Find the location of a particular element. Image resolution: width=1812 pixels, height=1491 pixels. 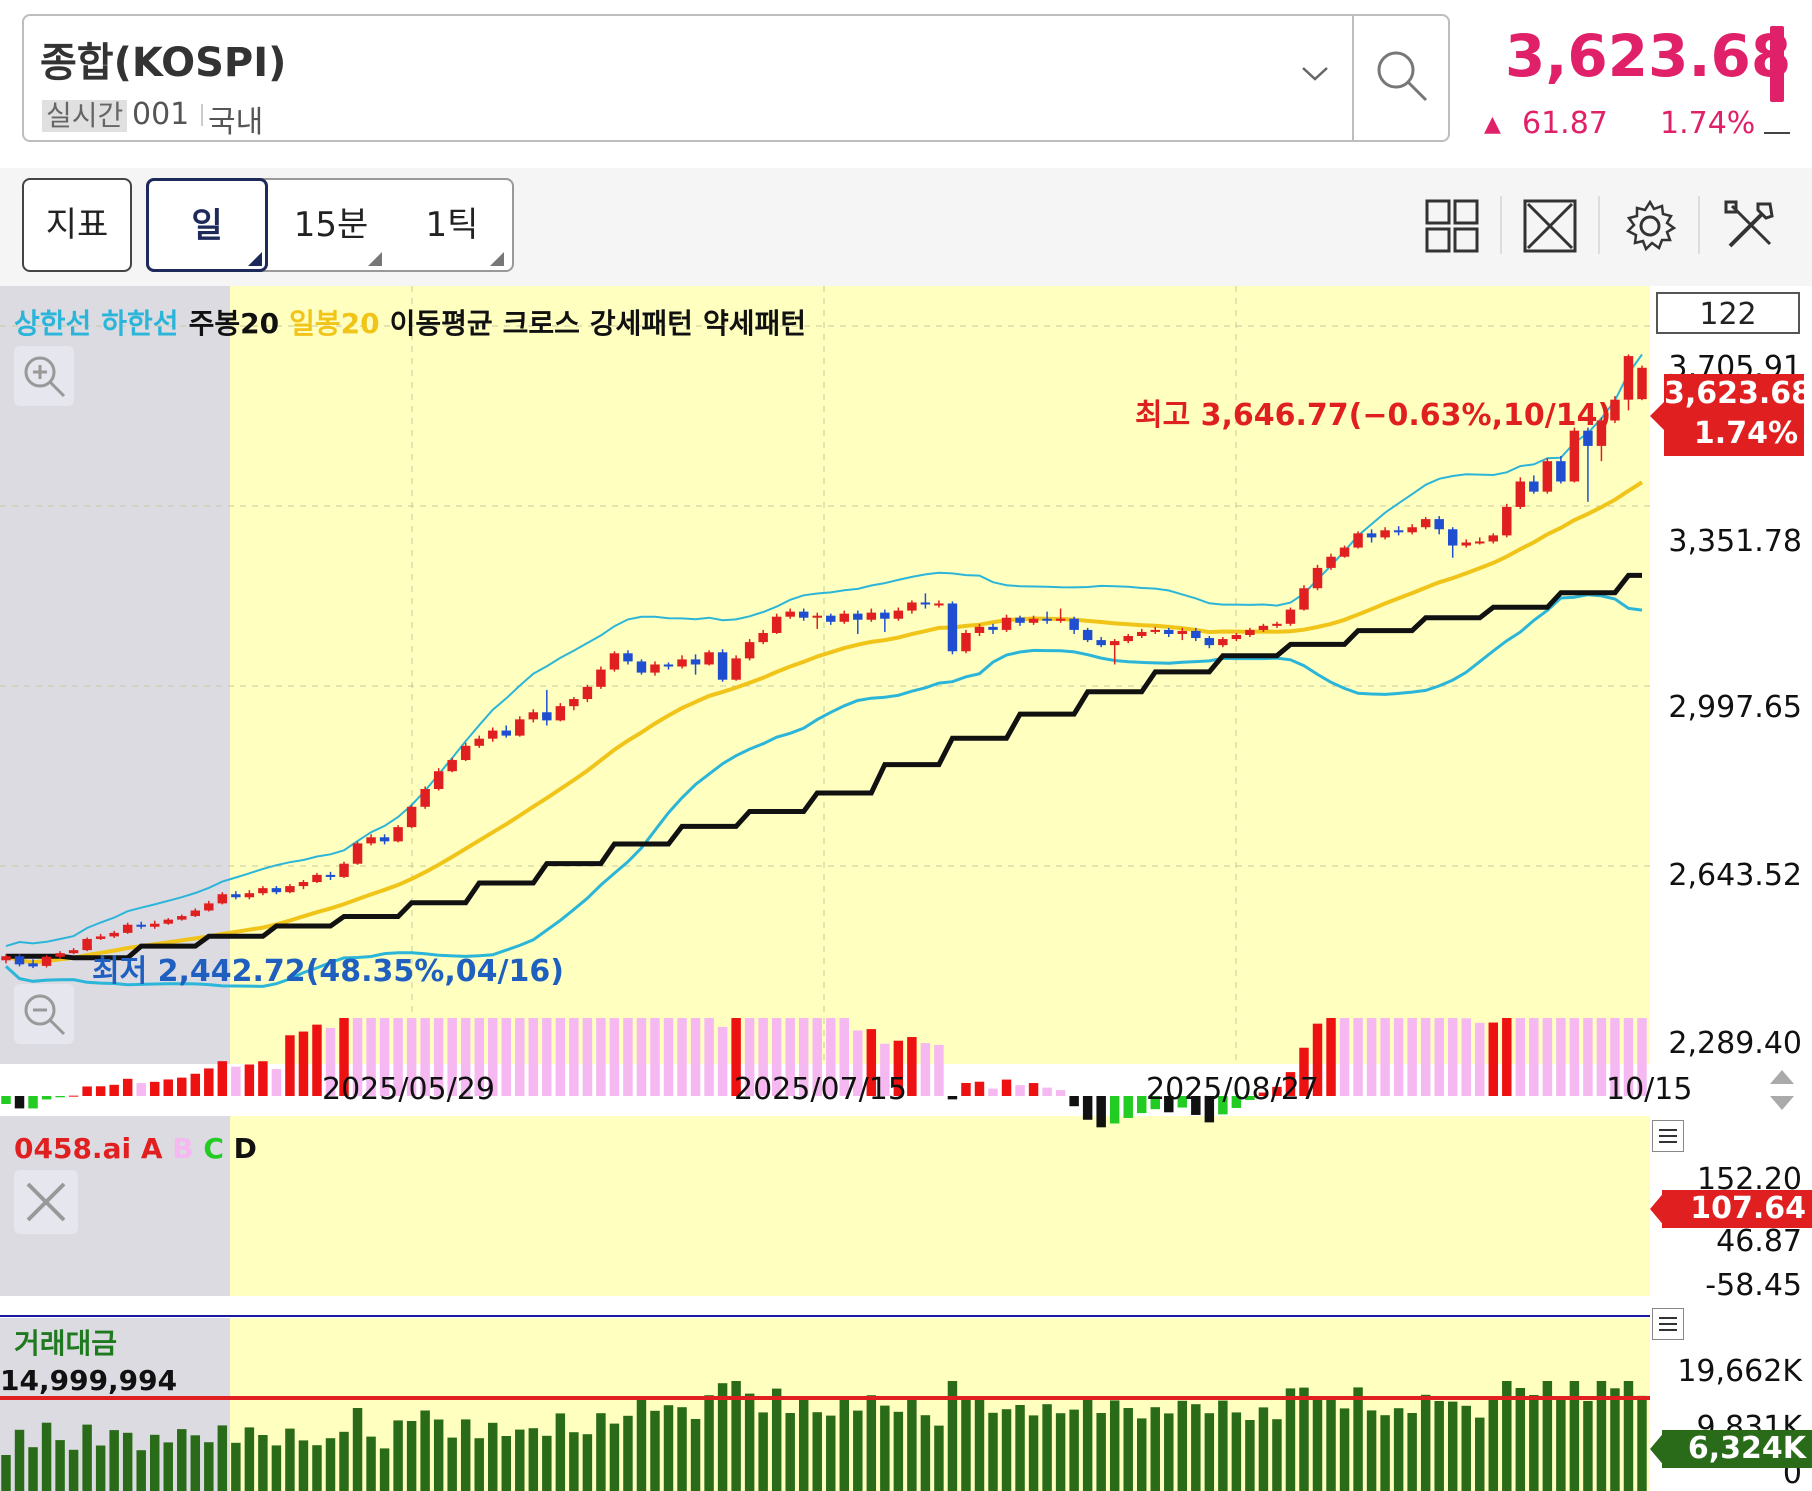

legend-upper-band: 상한선 is located at coordinates (53, 323).